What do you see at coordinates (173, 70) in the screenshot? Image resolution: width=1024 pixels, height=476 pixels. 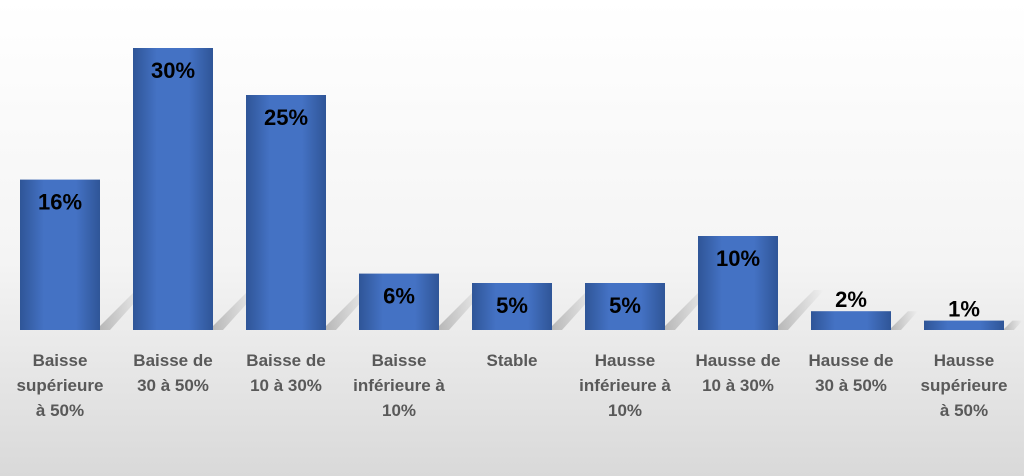 I see `data-label: 30%` at bounding box center [173, 70].